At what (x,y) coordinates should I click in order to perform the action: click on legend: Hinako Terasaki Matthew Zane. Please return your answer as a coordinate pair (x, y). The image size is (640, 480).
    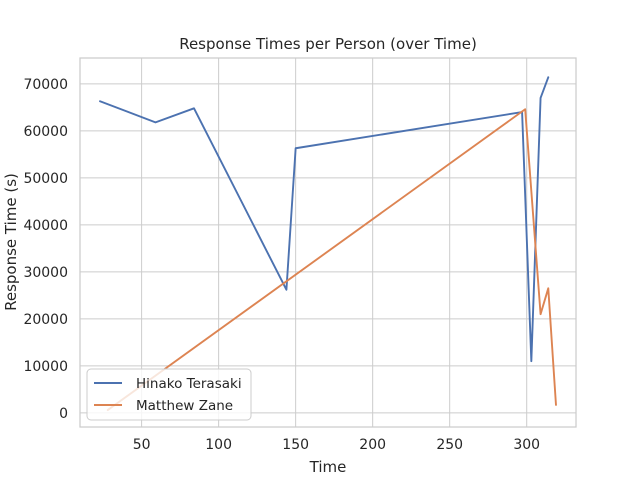
    Looking at the image, I should click on (169, 394).